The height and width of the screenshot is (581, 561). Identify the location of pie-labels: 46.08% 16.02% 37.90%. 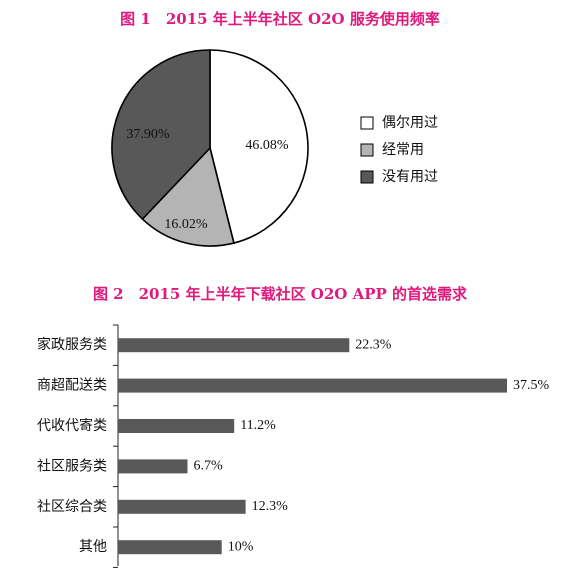
(207, 179).